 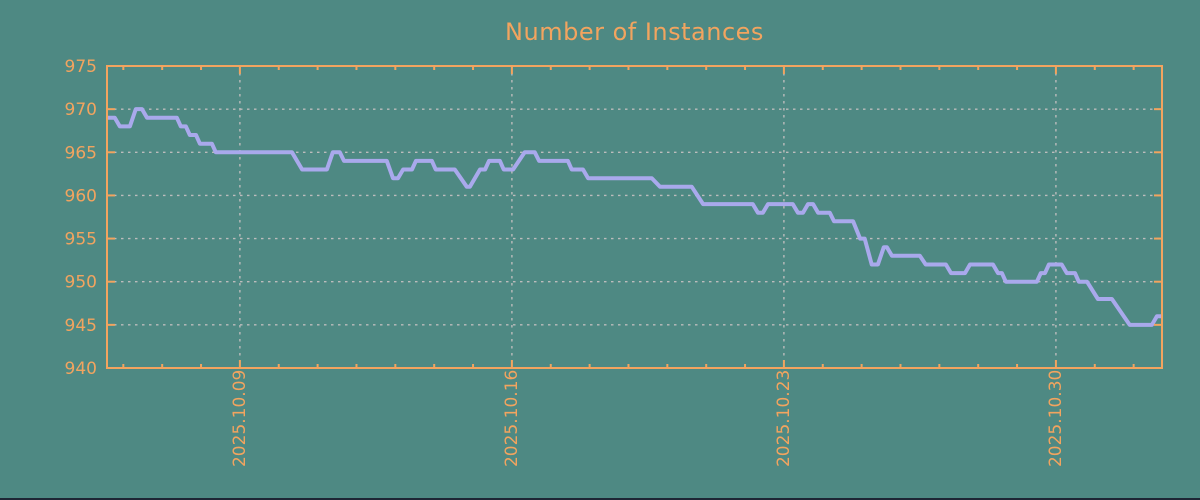 What do you see at coordinates (81, 67) in the screenshot?
I see `y-tick-label: 975` at bounding box center [81, 67].